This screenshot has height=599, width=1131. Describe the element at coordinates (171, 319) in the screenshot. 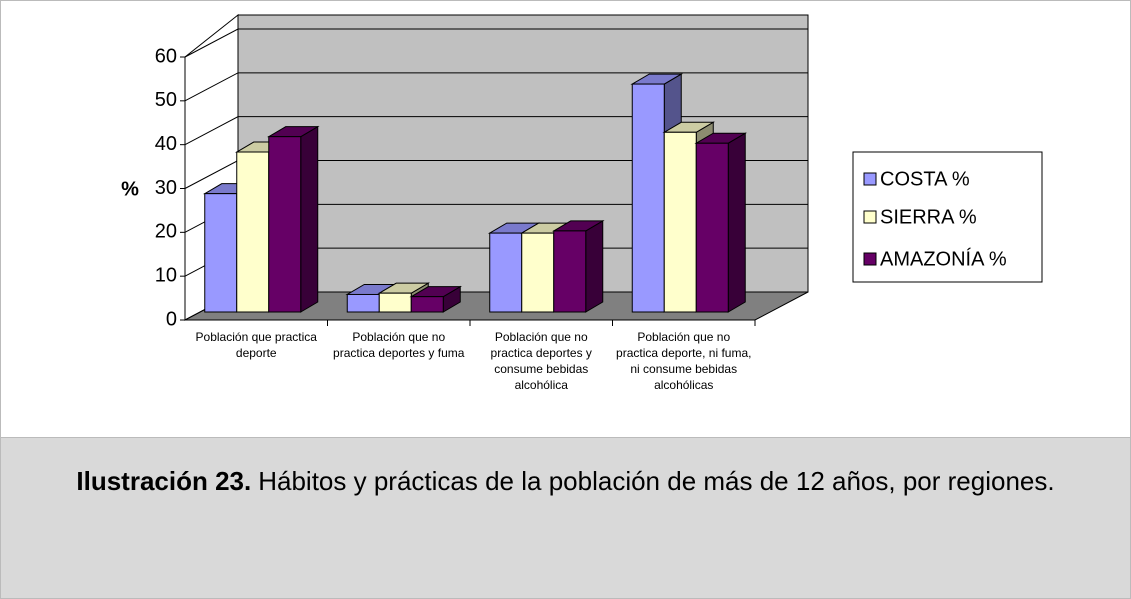

I see `y-tick-label: 0` at that location.